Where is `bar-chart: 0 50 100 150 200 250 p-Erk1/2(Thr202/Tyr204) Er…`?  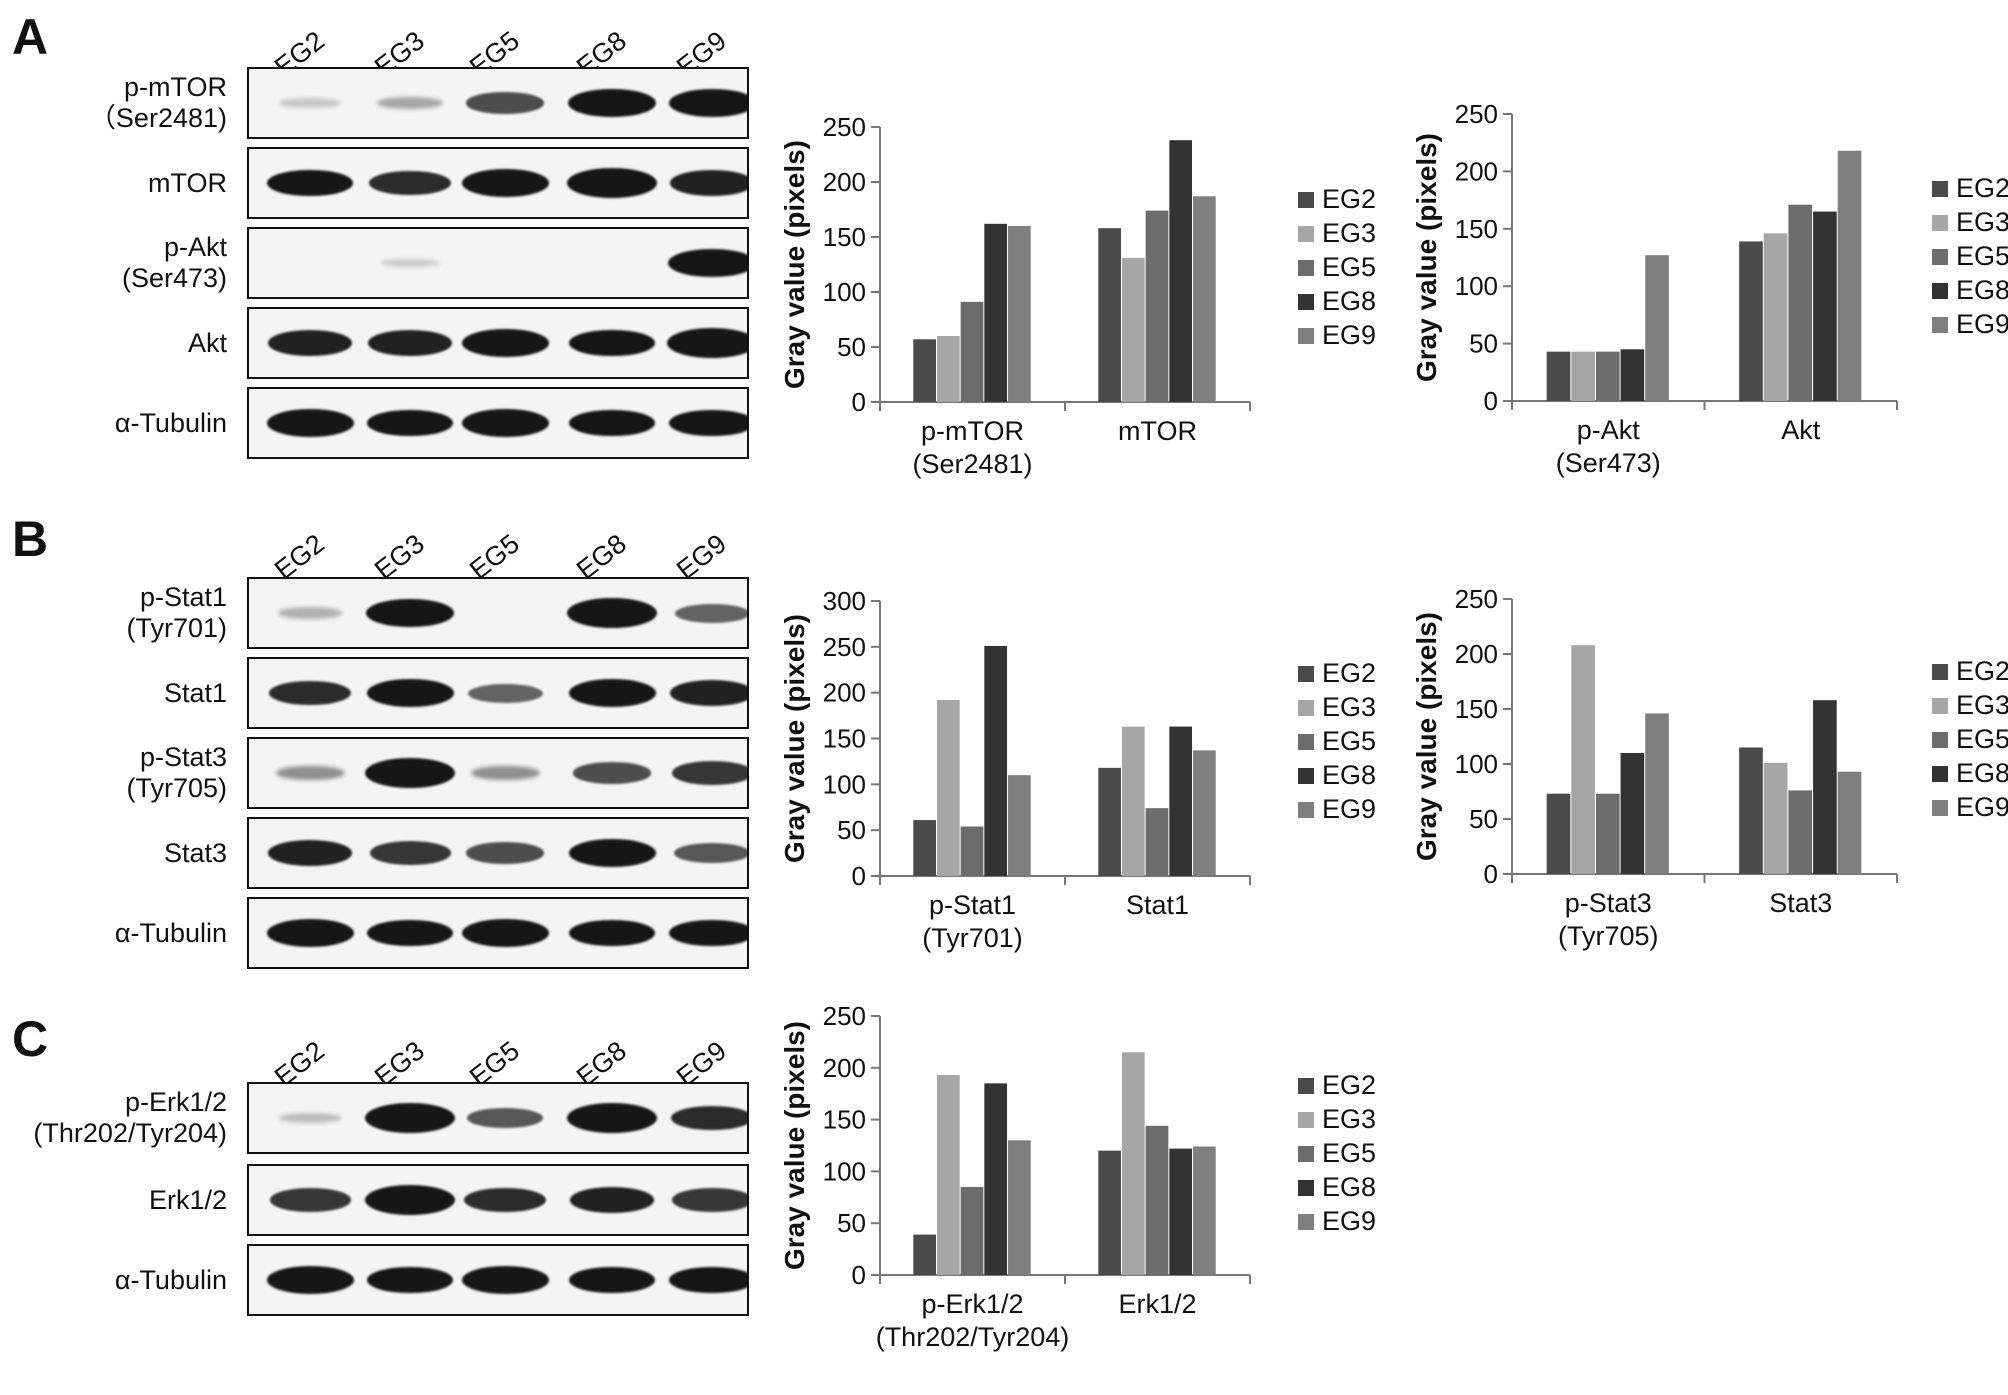 bar-chart: 0 50 100 150 200 250 p-Erk1/2(Thr202/Tyr204) Er… is located at coordinates (1015, 1176).